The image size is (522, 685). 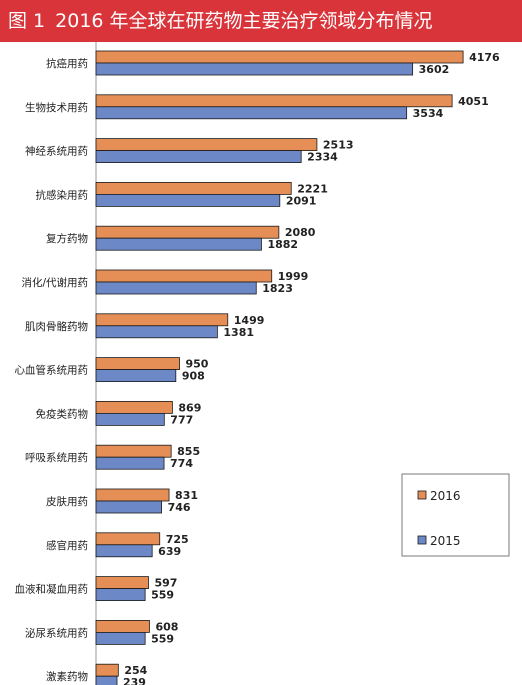 What do you see at coordinates (188, 451) in the screenshot?
I see `value-label-2016: 855` at bounding box center [188, 451].